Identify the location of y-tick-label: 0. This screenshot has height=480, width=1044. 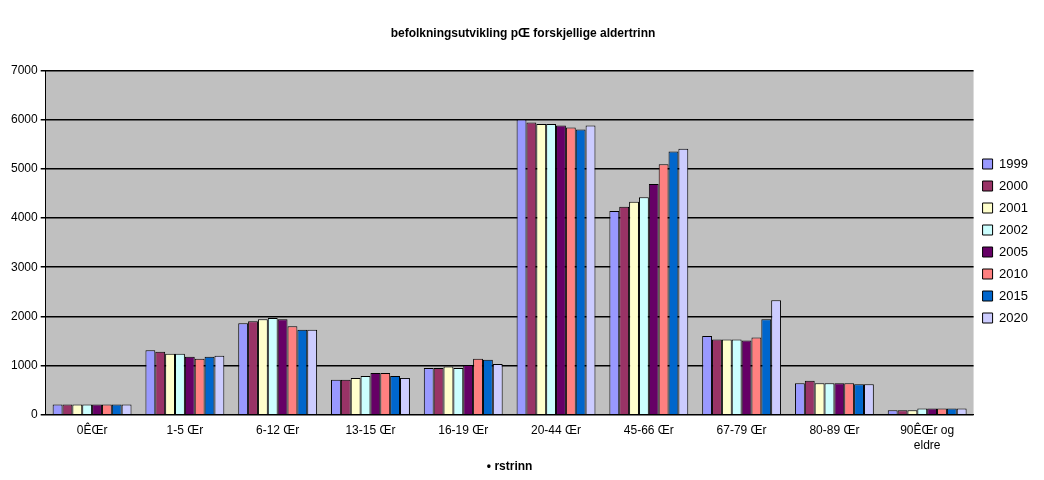
(35, 414).